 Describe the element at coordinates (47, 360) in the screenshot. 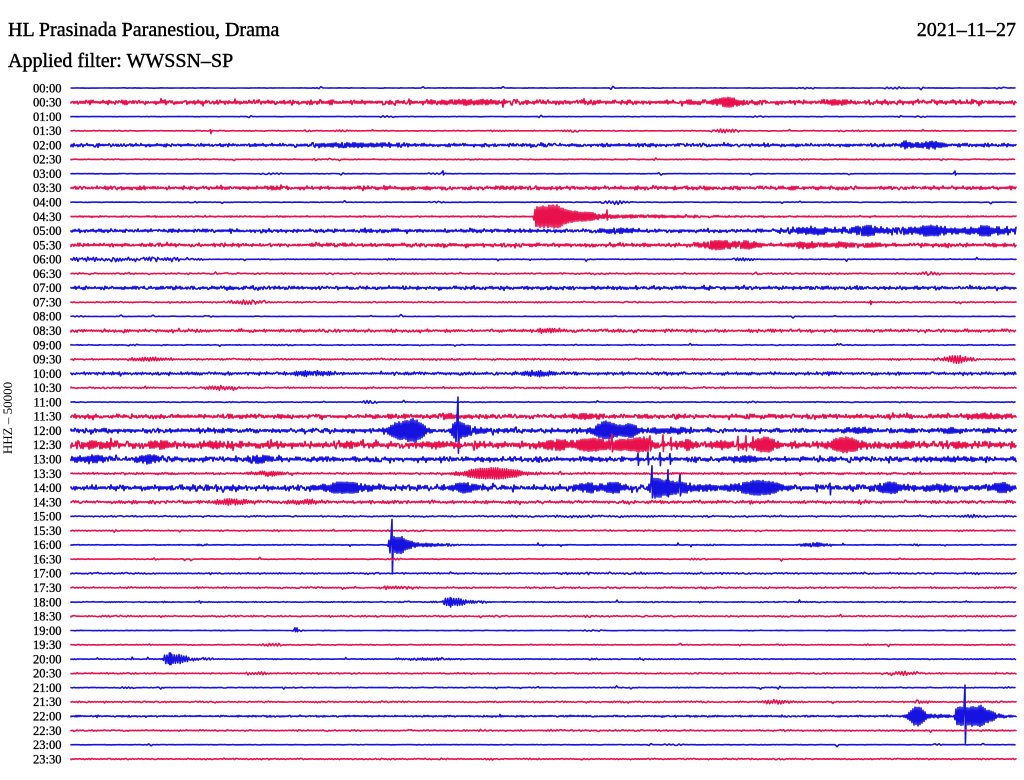

I see `svg-text: 09:30` at that location.